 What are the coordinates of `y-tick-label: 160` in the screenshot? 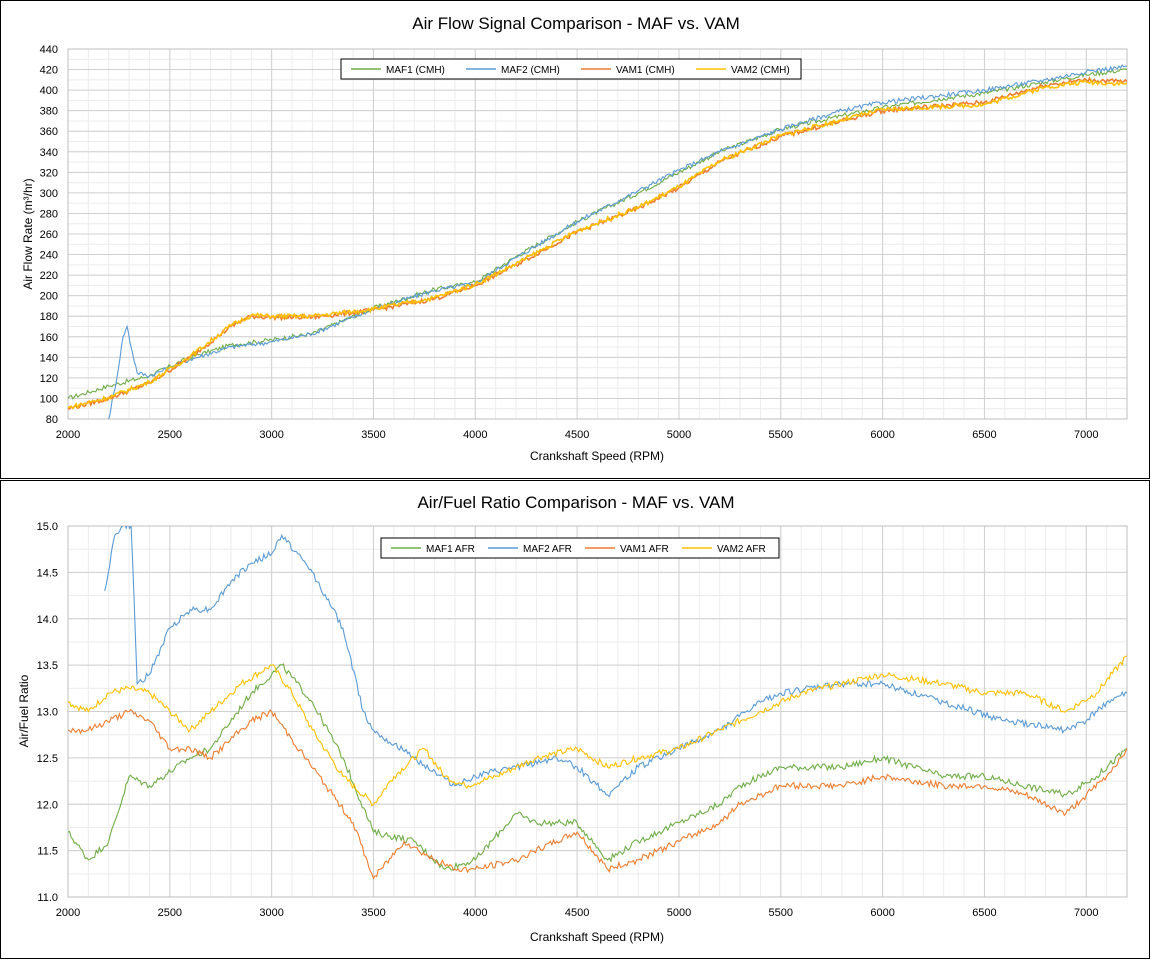 It's located at (49, 338).